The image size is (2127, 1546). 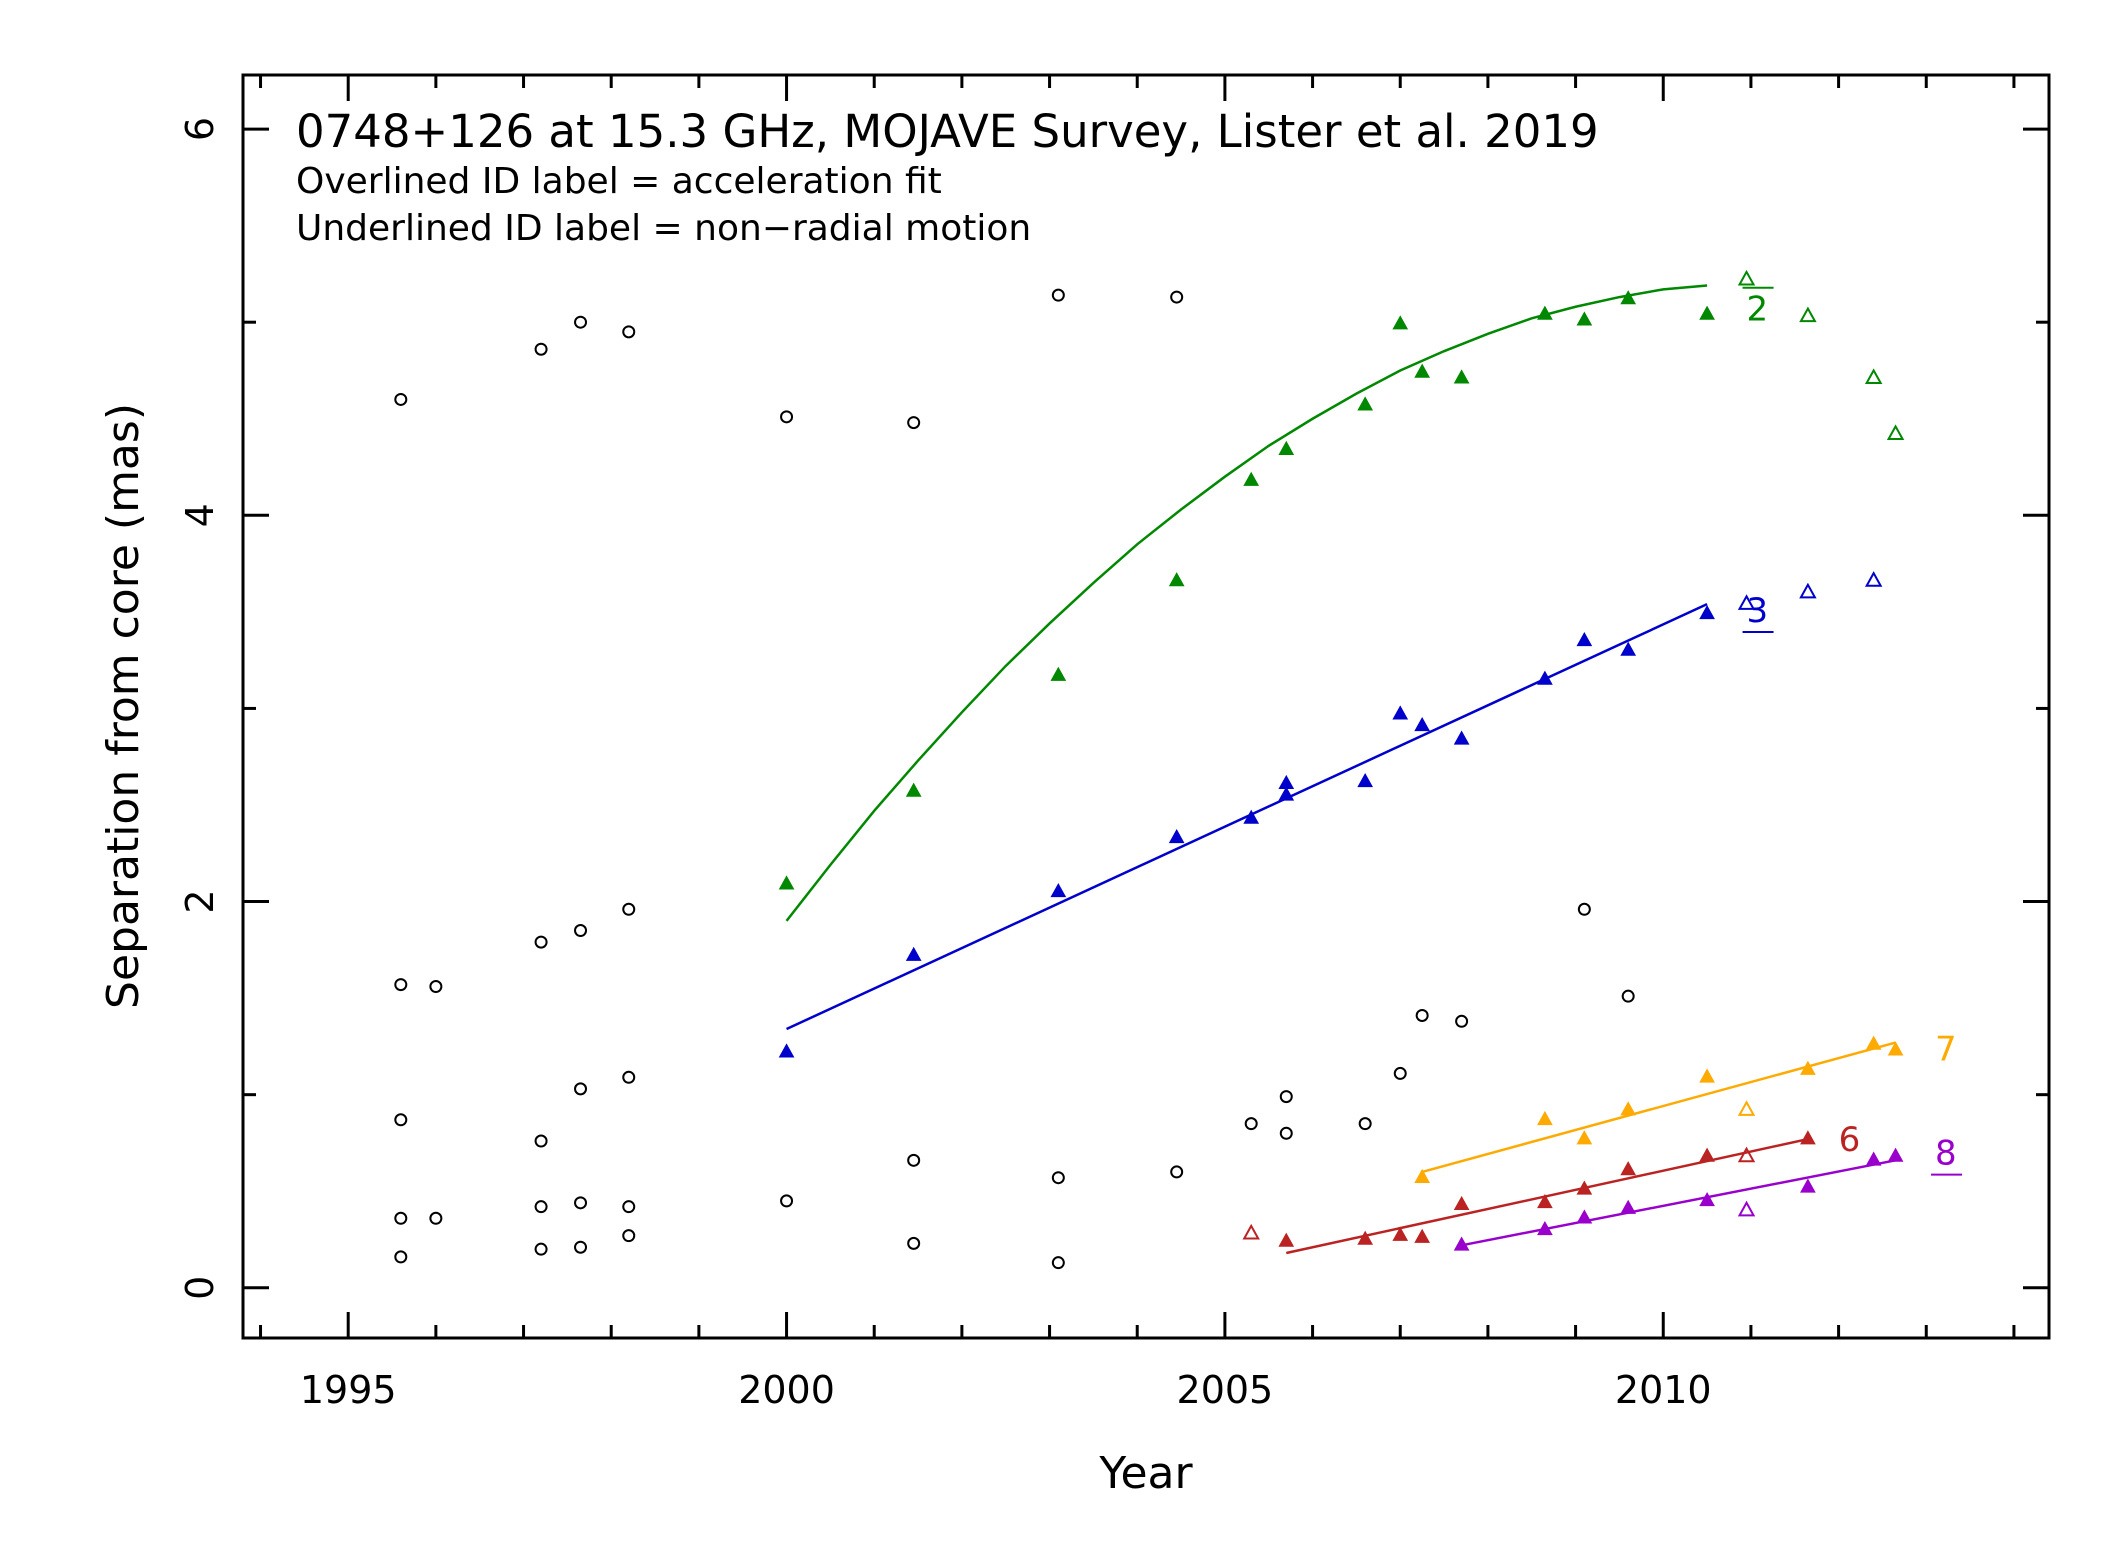 What do you see at coordinates (1852, 731) in the screenshot?
I see `component-id-labels: 2 3 6 7 8` at bounding box center [1852, 731].